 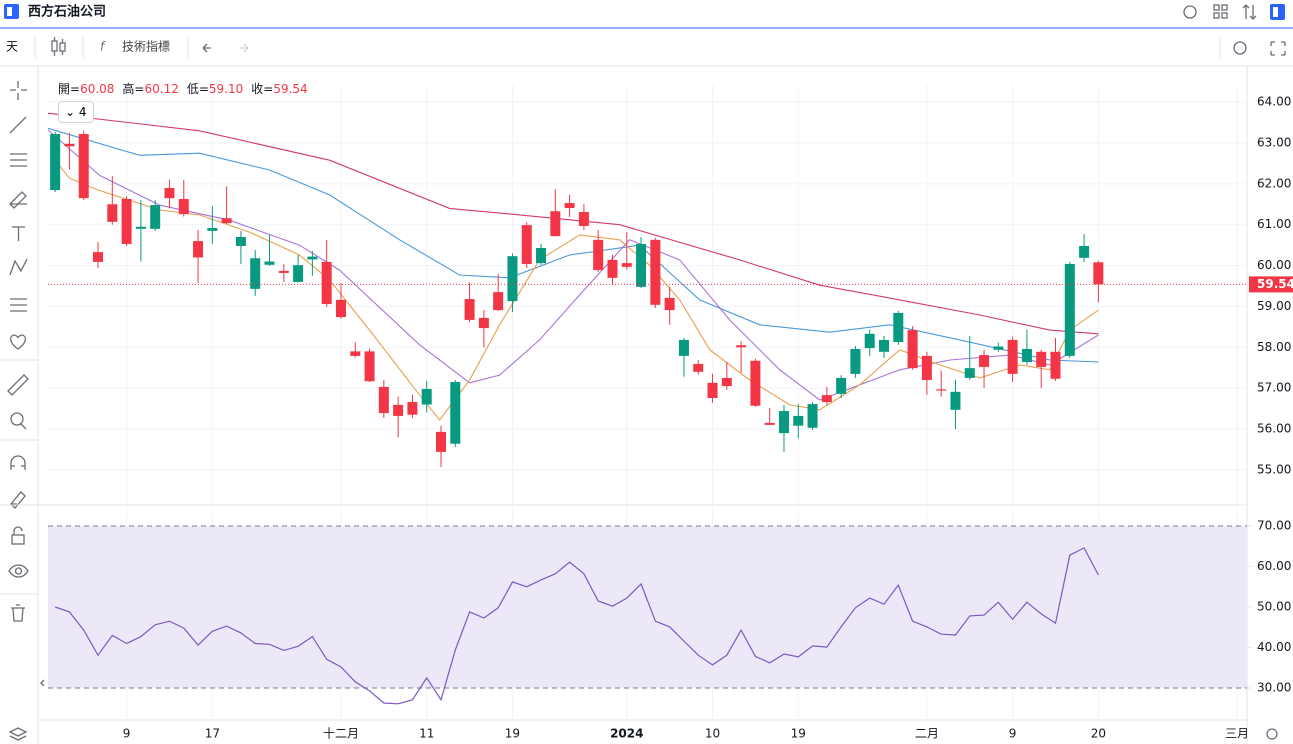 I want to click on legend-value: 59.54, so click(x=290, y=89).